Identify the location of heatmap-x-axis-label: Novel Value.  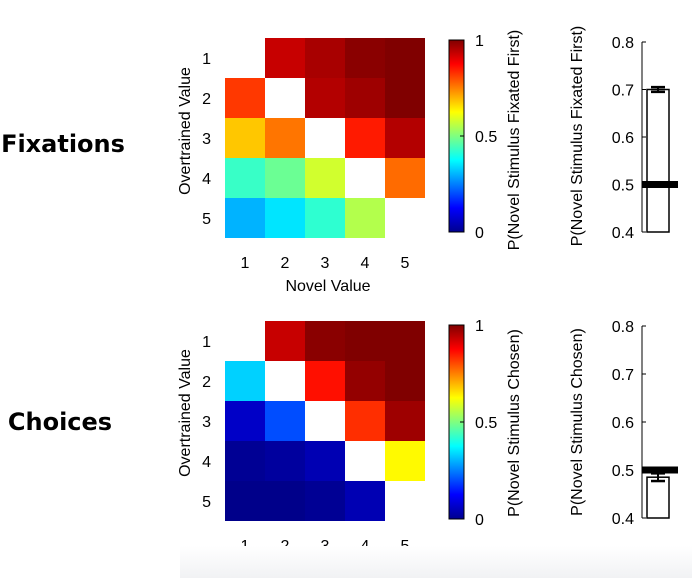
(327, 286).